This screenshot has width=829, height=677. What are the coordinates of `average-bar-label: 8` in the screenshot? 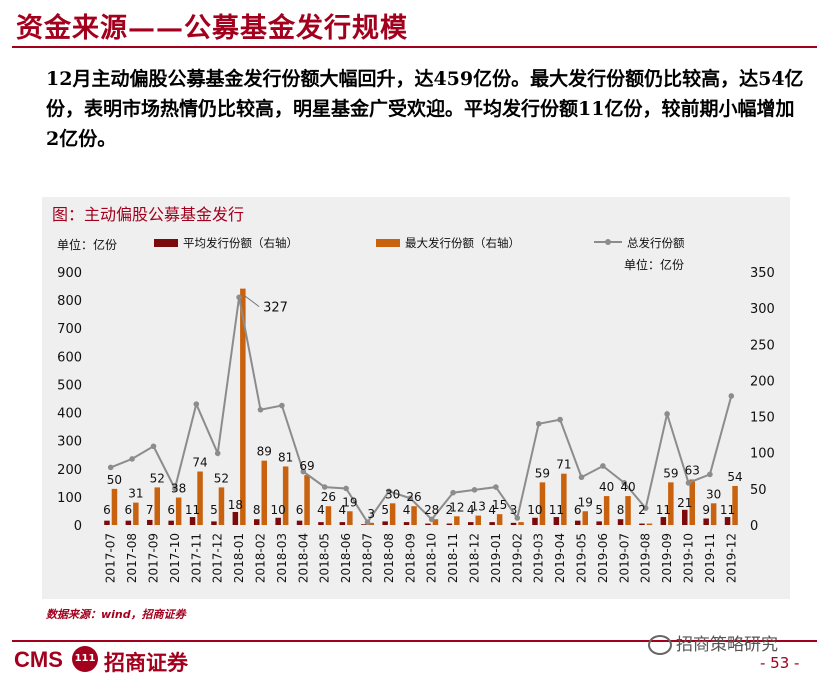 It's located at (621, 510).